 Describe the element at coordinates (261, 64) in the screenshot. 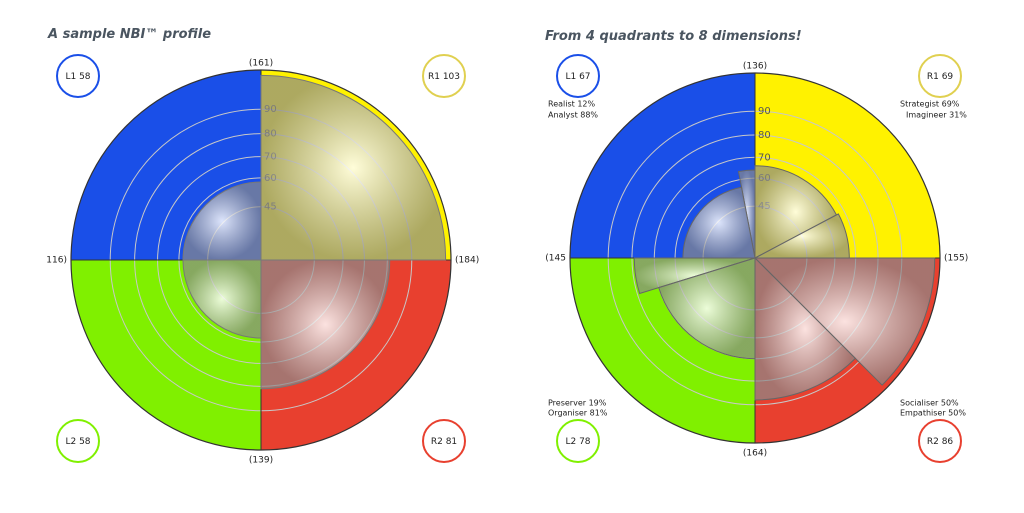

I see `axis-total: (161)` at that location.